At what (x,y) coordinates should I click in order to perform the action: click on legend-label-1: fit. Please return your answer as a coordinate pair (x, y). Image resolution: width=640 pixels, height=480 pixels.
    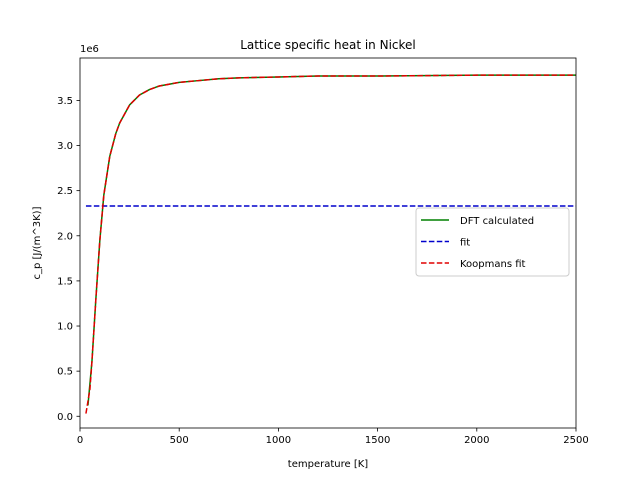
    Looking at the image, I should click on (465, 243).